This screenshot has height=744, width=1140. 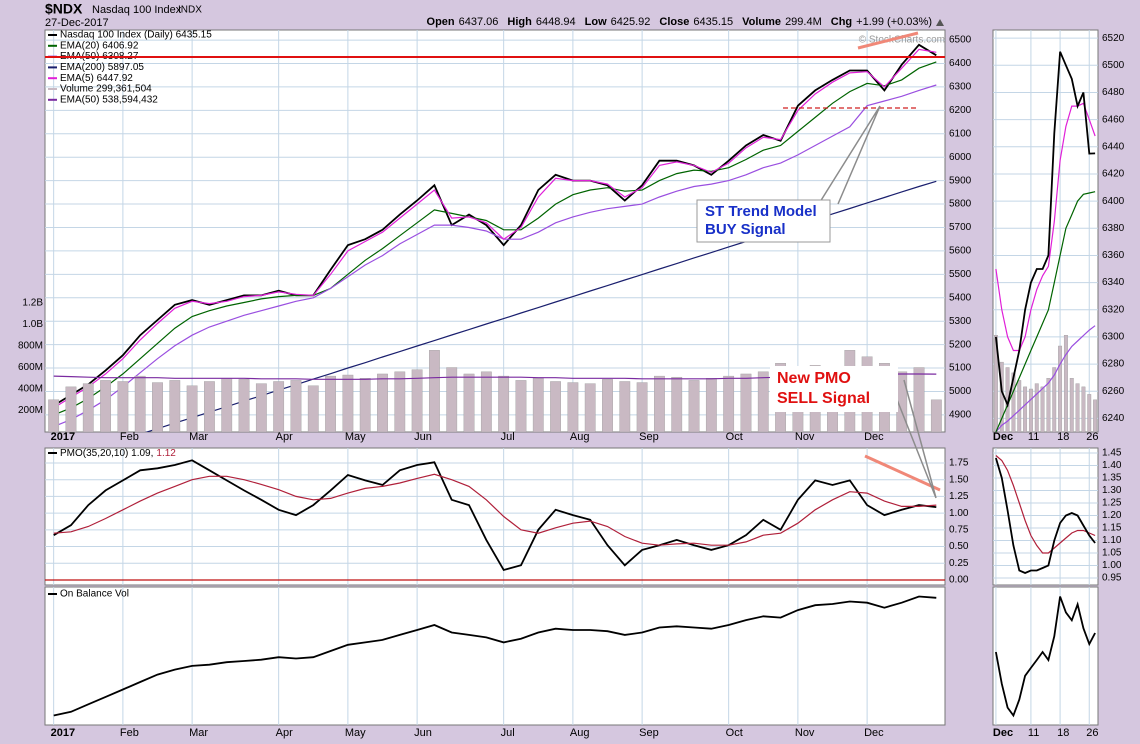 What do you see at coordinates (960, 87) in the screenshot?
I see `y-tick-label: 6300` at bounding box center [960, 87].